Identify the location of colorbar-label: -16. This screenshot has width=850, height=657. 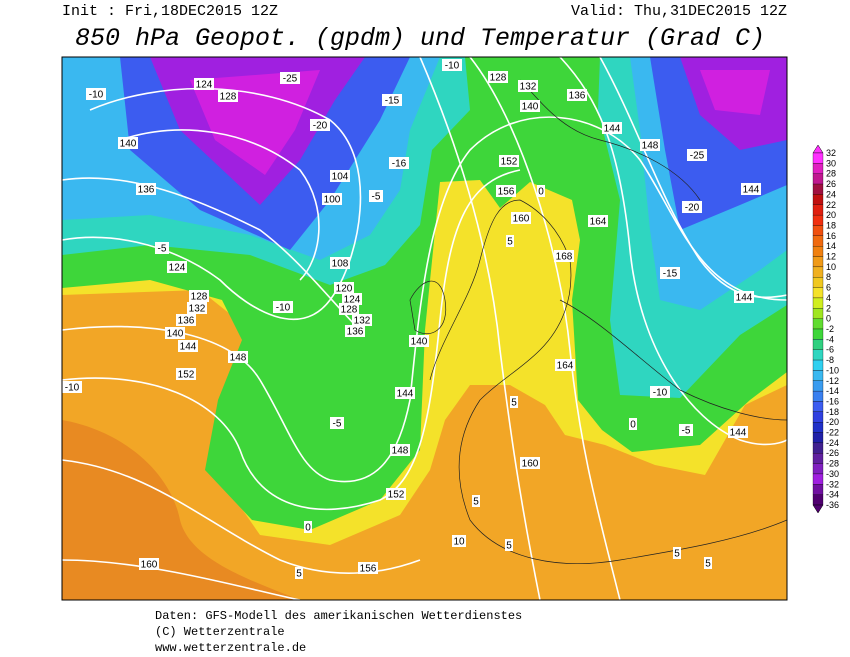
(832, 401).